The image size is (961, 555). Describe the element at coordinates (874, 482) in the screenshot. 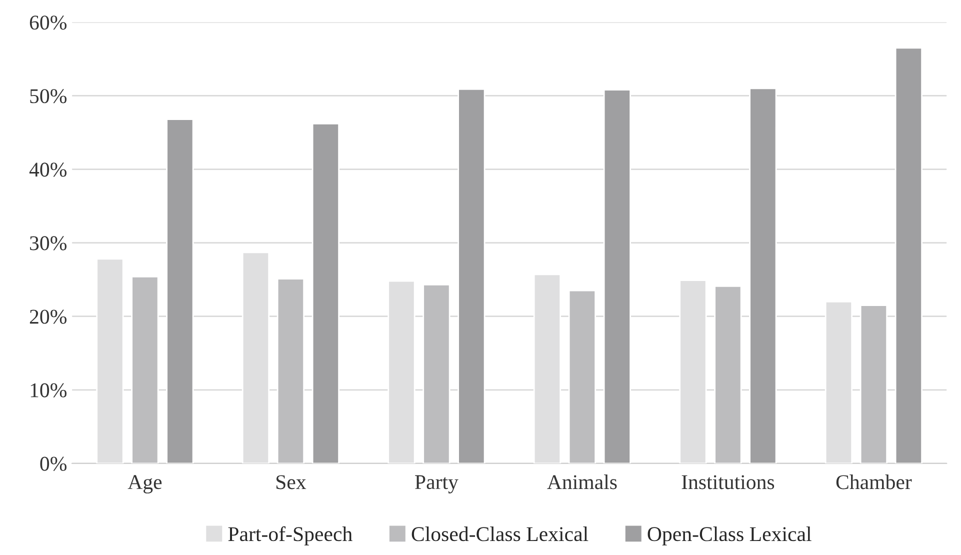

I see `x-tick-label: Chamber` at that location.